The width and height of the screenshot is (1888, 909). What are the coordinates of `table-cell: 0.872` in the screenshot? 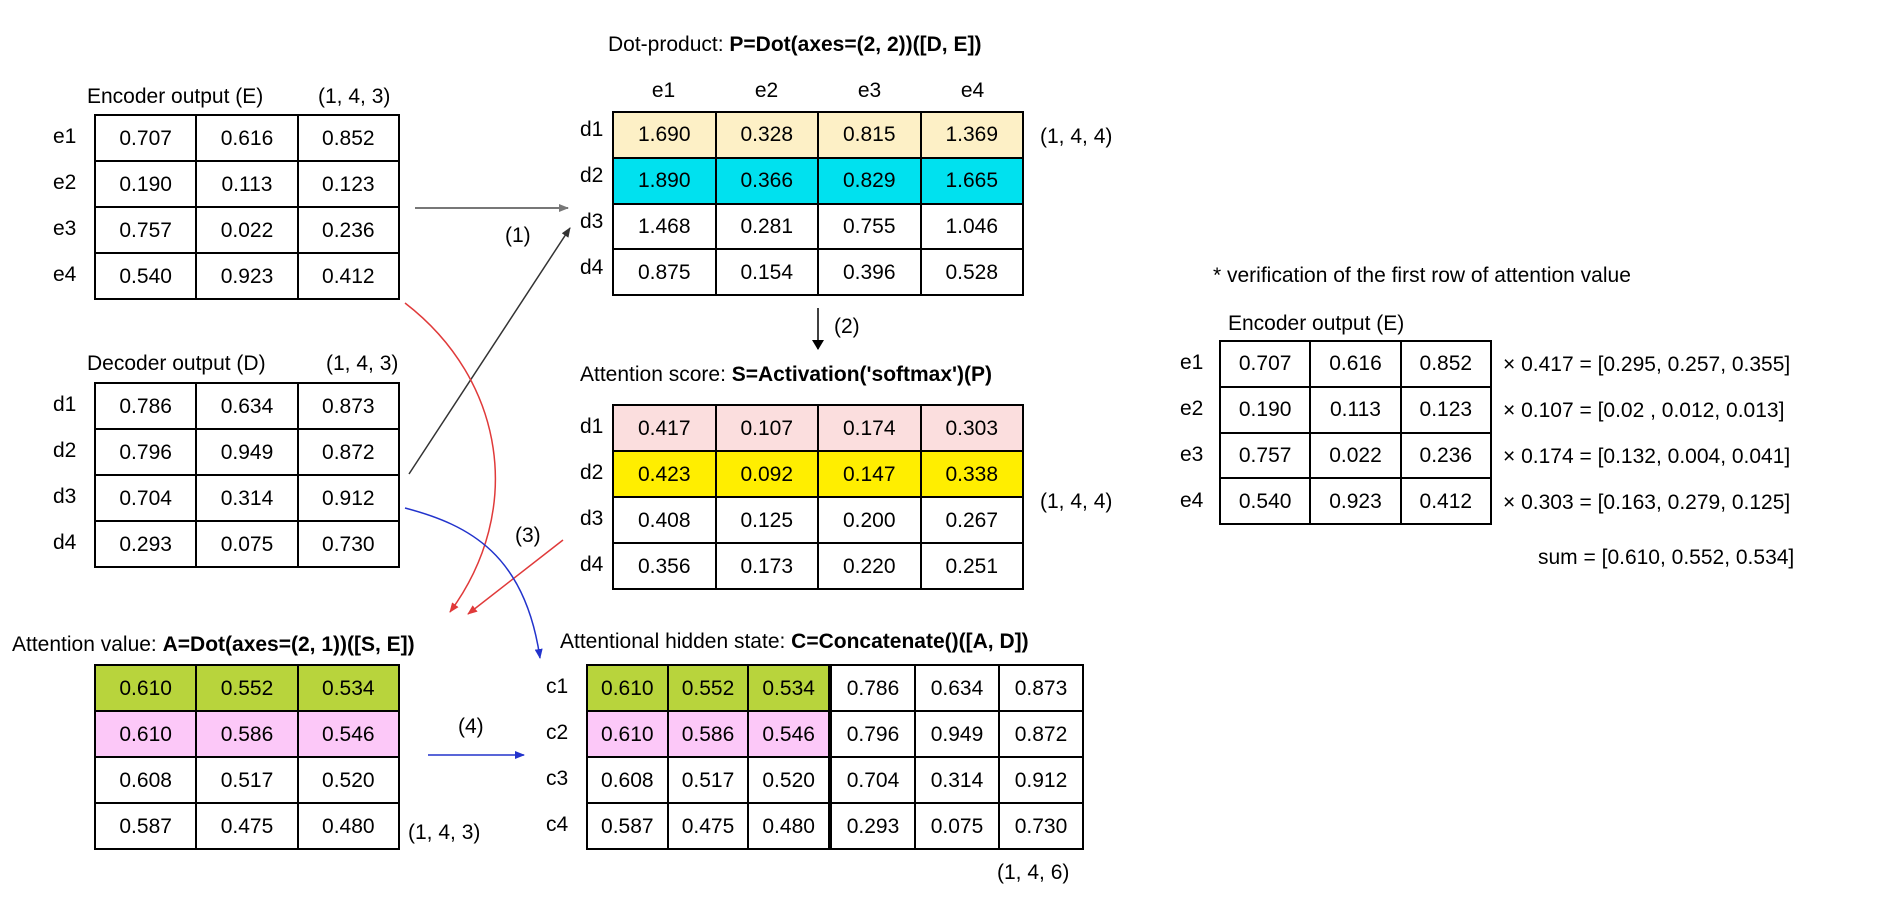 It's located at (1041, 734).